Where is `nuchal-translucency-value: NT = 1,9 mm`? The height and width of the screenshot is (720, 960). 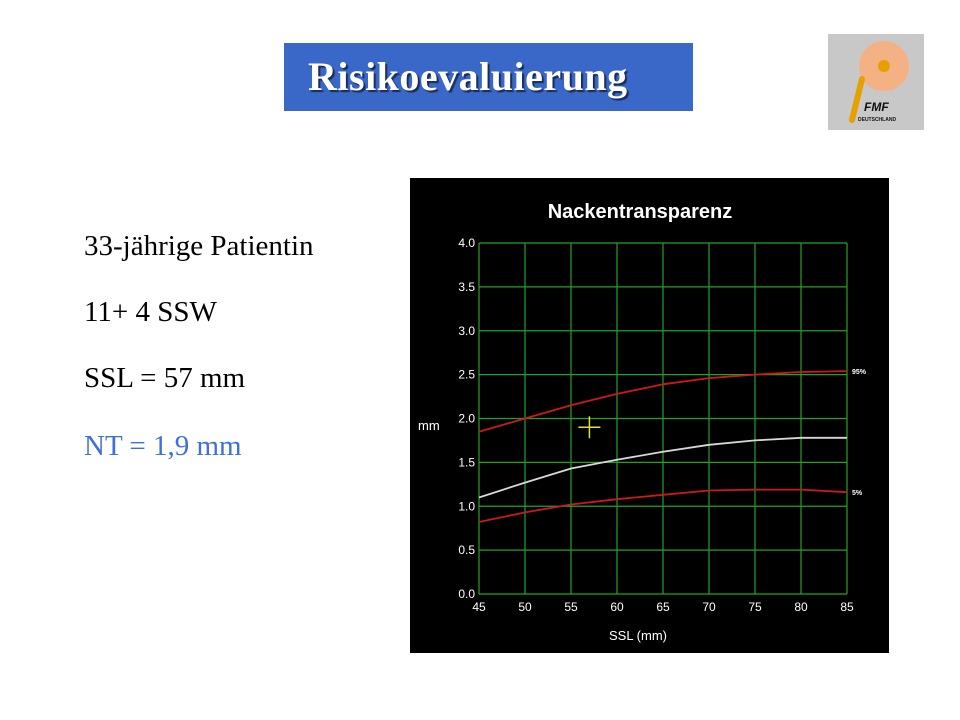 nuchal-translucency-value: NT = 1,9 mm is located at coordinates (163, 446).